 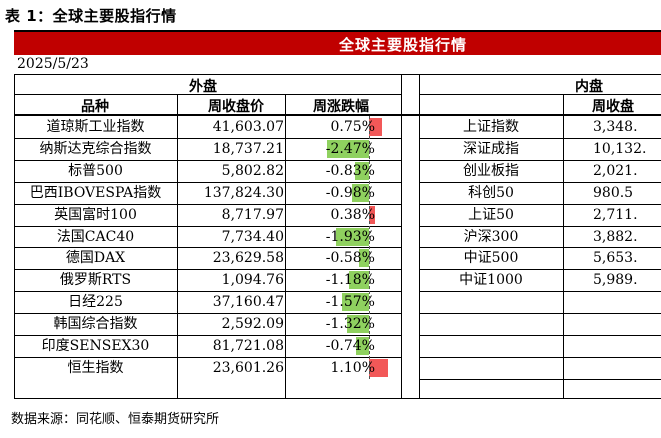 I want to click on banner-title: 全球主要股指行情, so click(x=403, y=45).